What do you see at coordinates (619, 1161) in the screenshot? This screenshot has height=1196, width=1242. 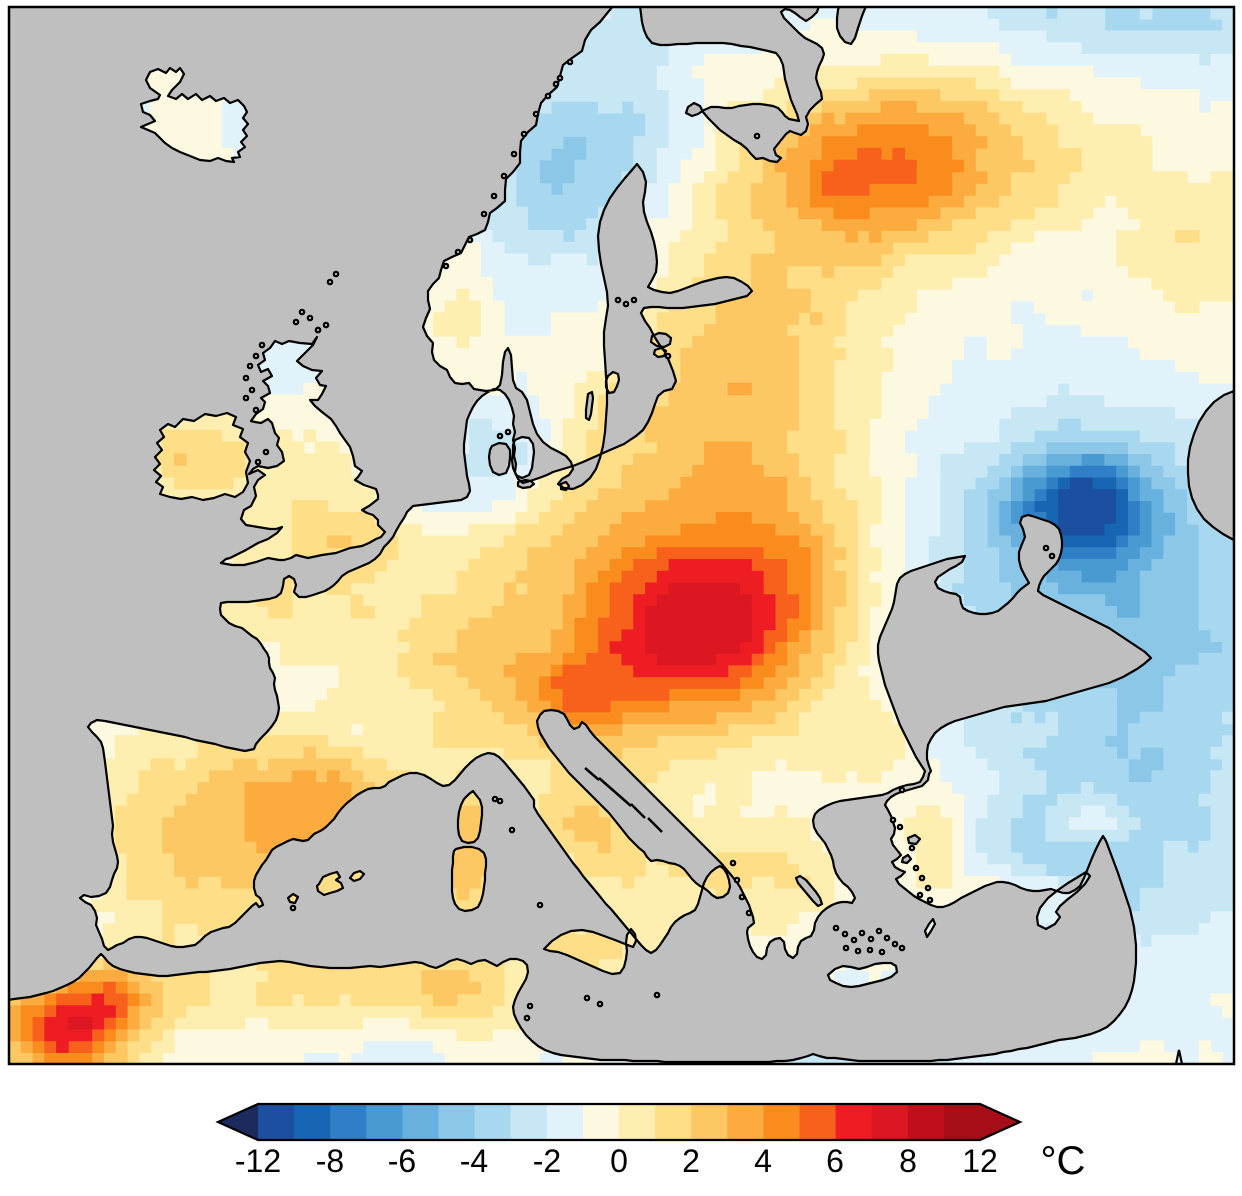 I see `svg-text: 0` at bounding box center [619, 1161].